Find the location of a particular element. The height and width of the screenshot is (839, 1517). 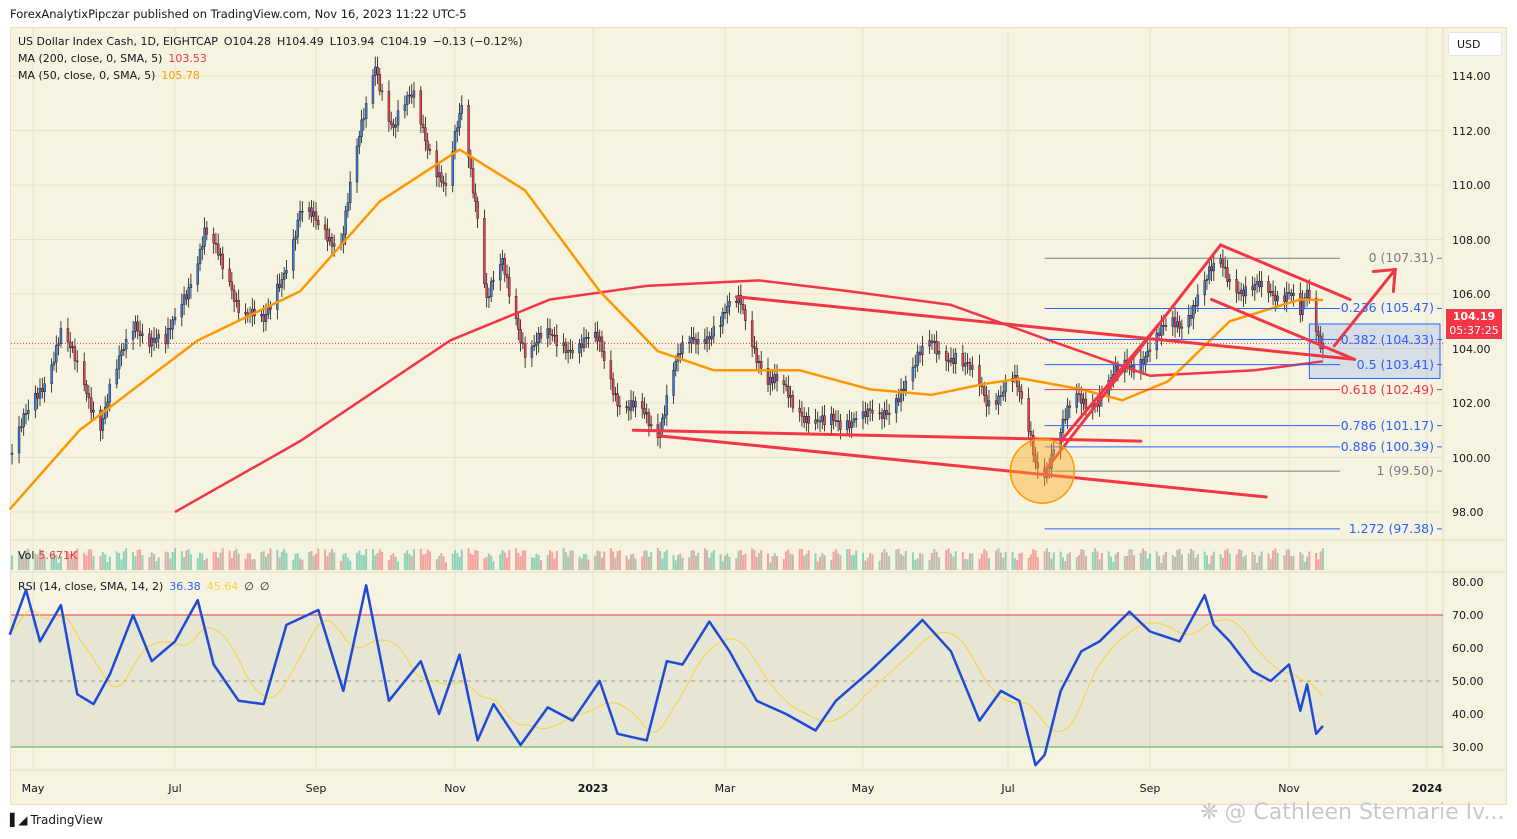

rsi-label: RSI (14, close, SMA, 14, 2) is located at coordinates (91, 586).